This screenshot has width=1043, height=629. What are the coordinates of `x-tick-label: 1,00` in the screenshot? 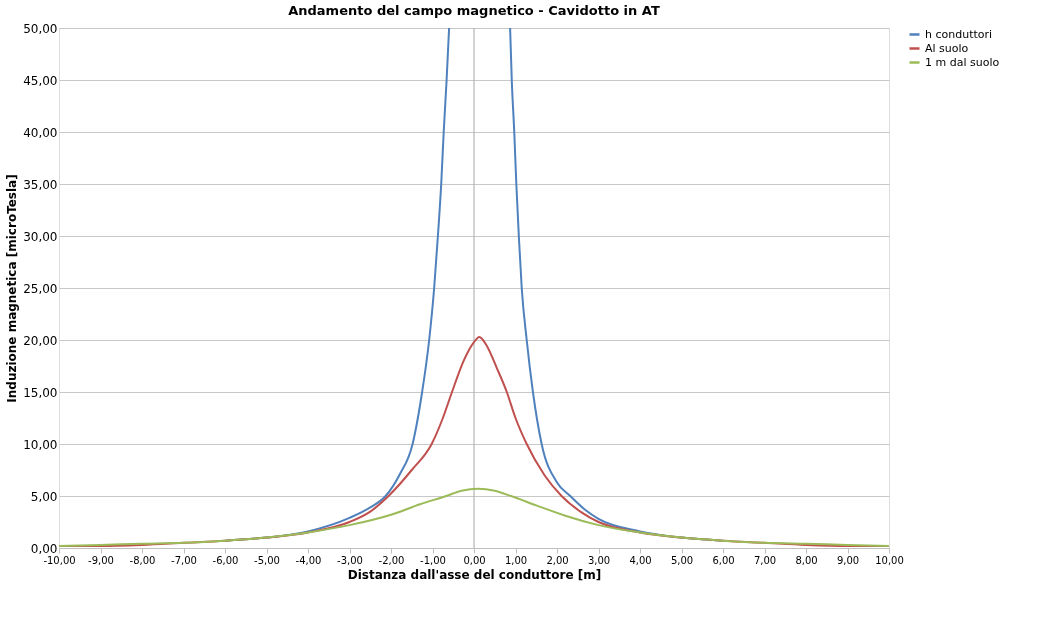 It's located at (516, 560).